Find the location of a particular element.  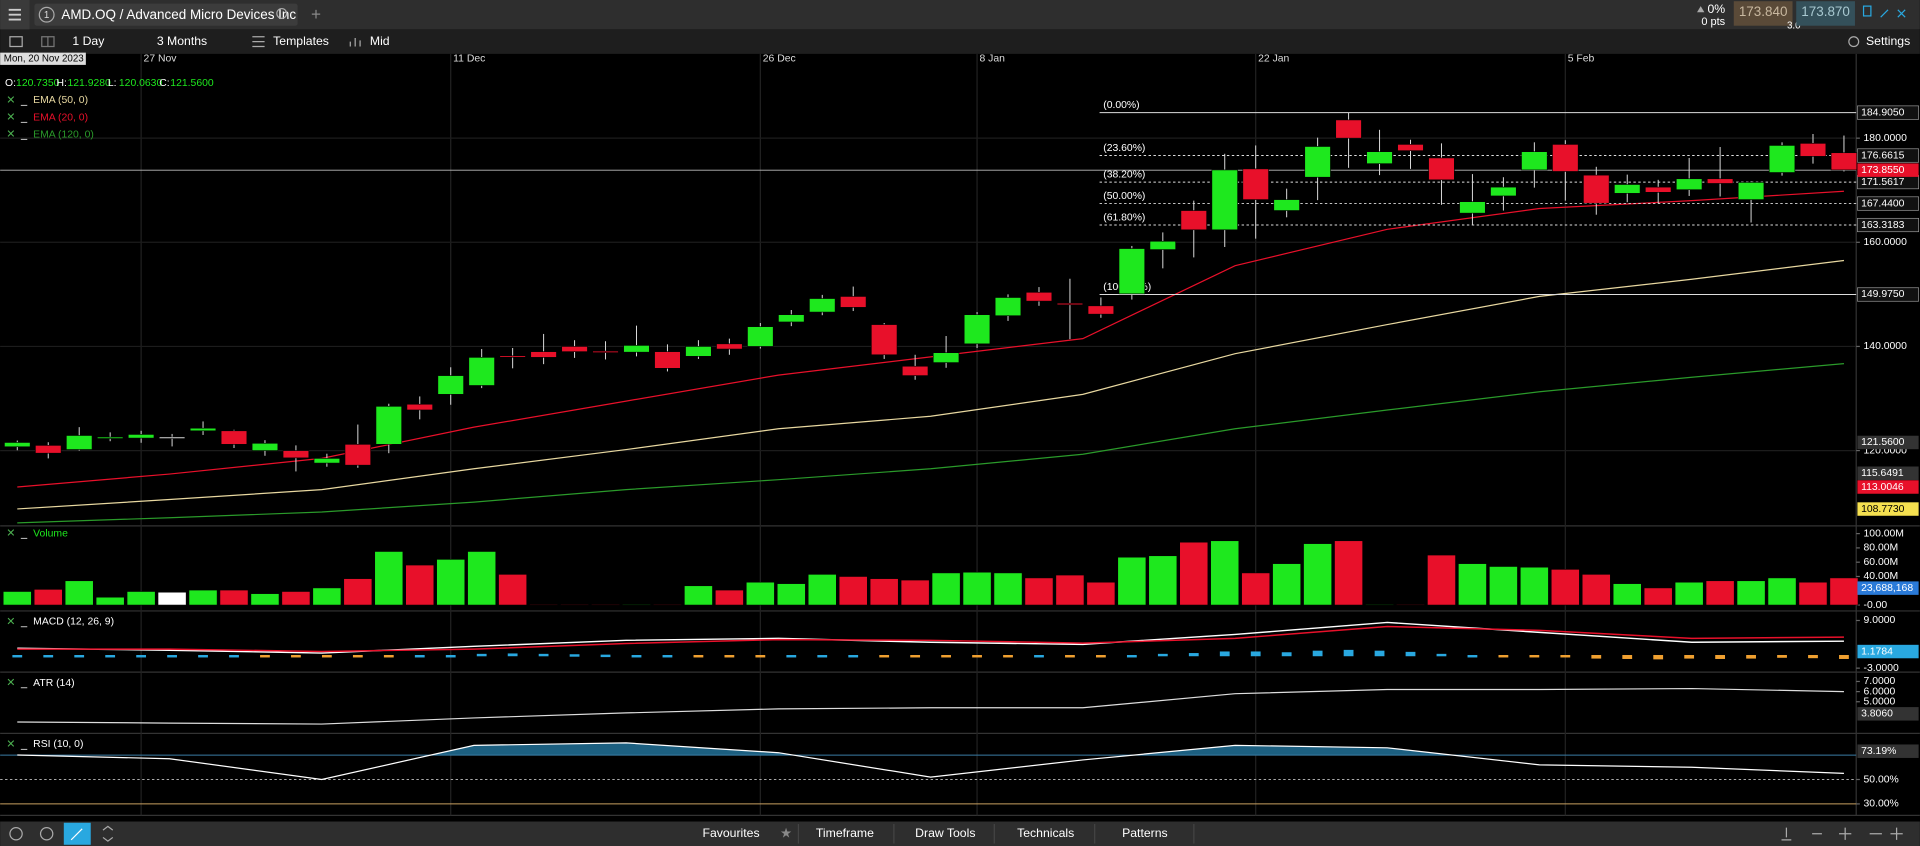

y-tick-label: 9.0000 is located at coordinates (1880, 620).